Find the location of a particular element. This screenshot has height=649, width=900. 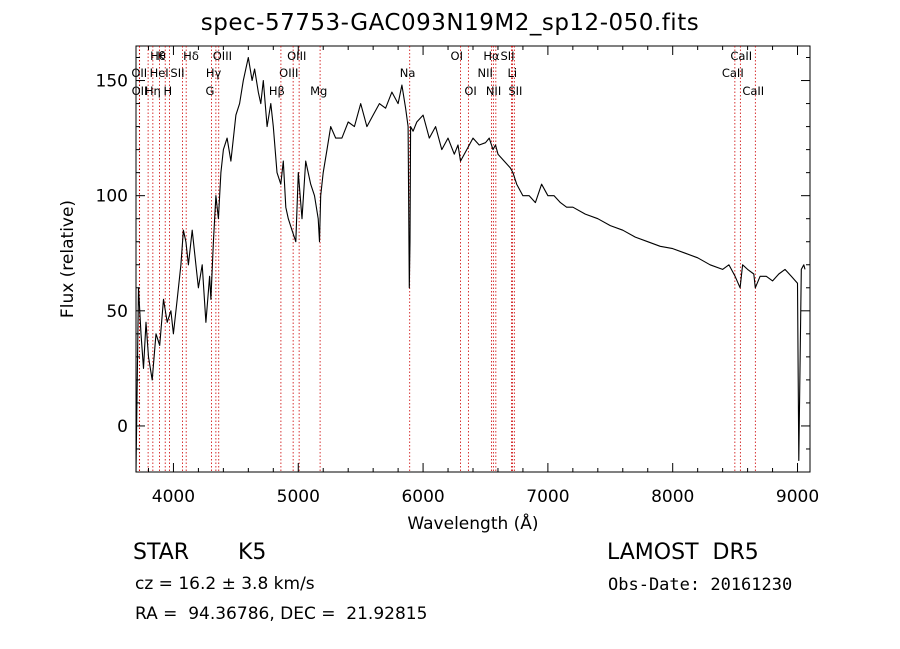

line-label: HeI is located at coordinates (159, 73).